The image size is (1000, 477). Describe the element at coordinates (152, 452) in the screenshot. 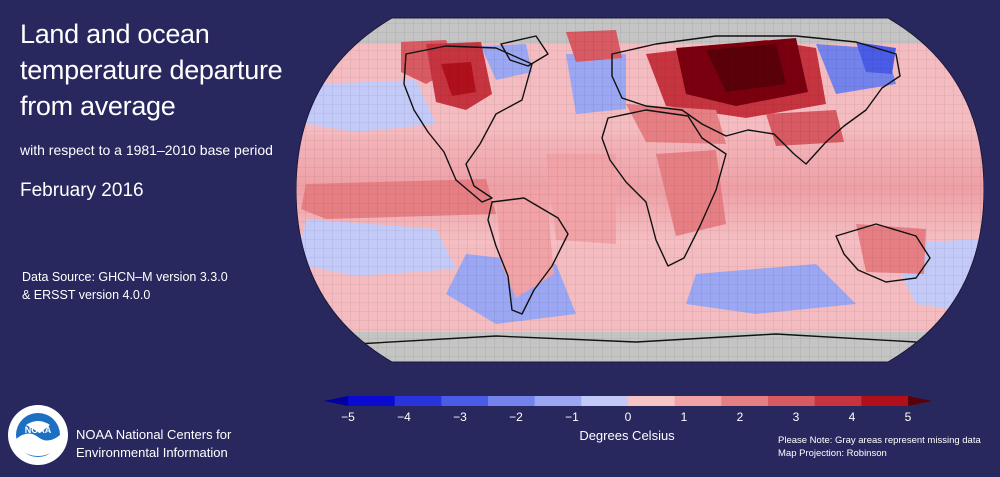

I see `org-line-2: Environmental Information` at that location.